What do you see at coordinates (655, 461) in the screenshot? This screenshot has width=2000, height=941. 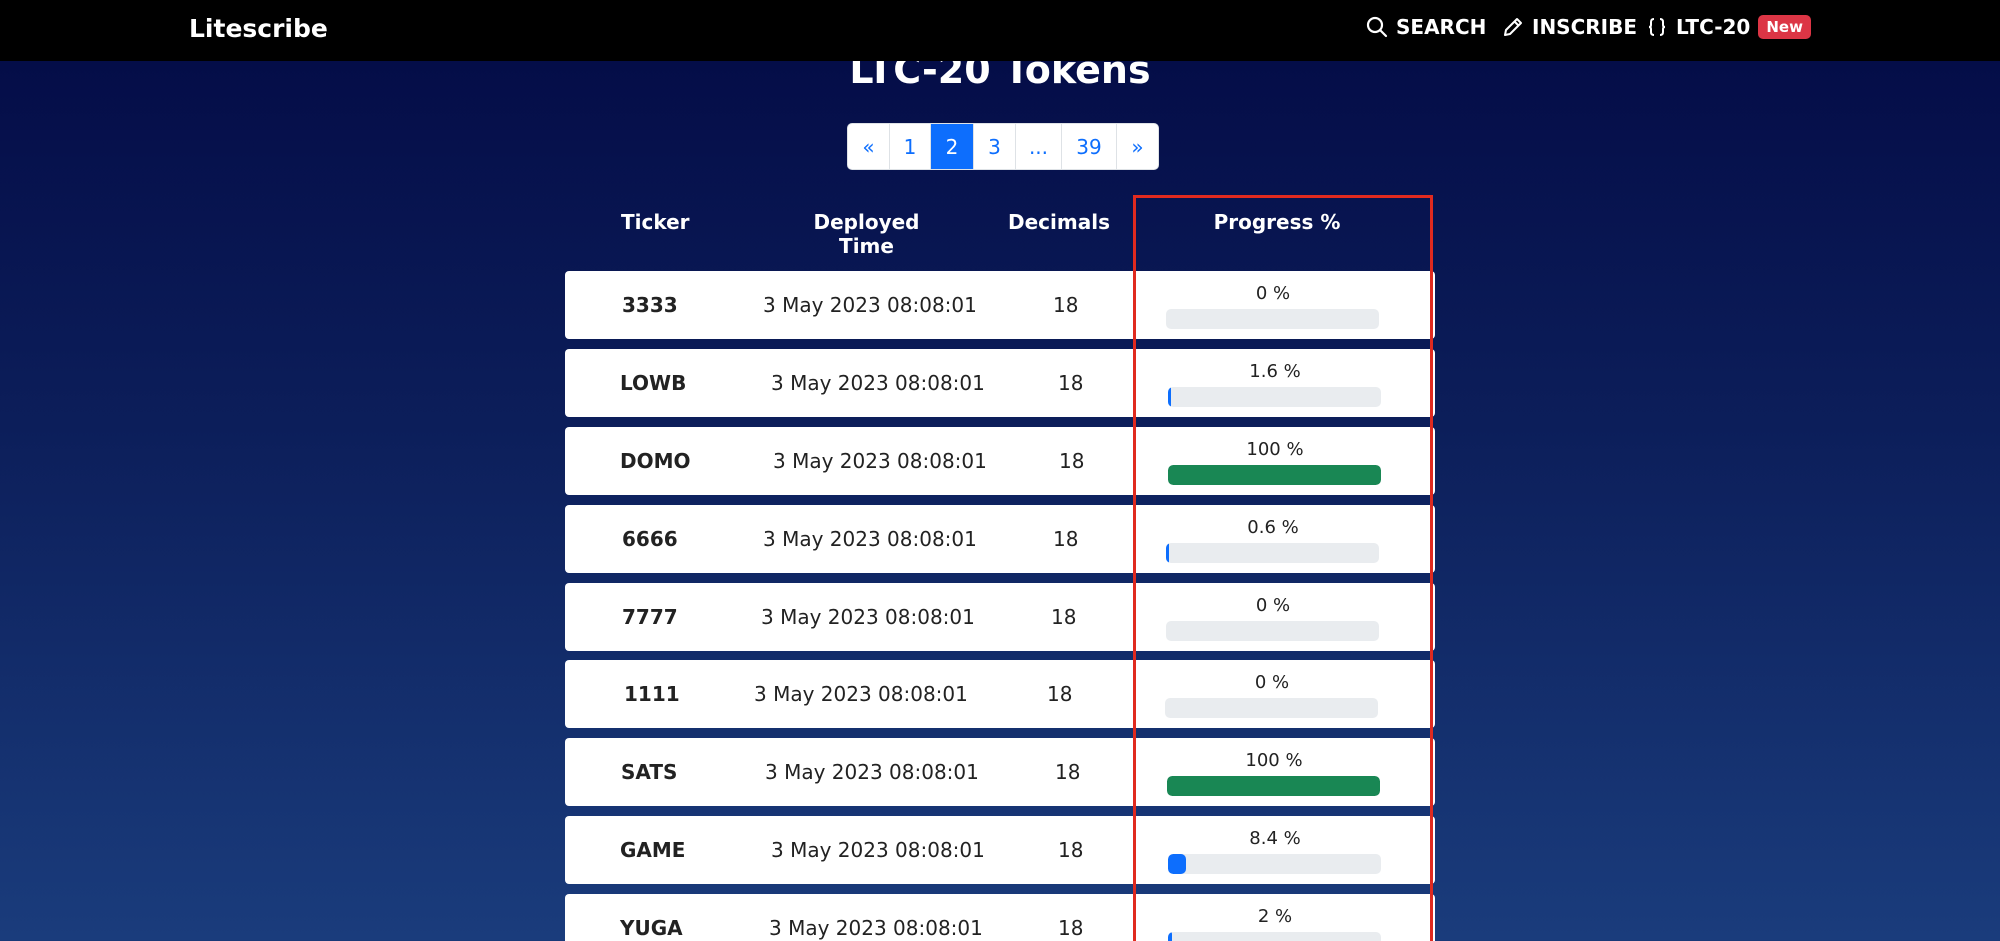 I see `ticker-cell: DOMO` at bounding box center [655, 461].